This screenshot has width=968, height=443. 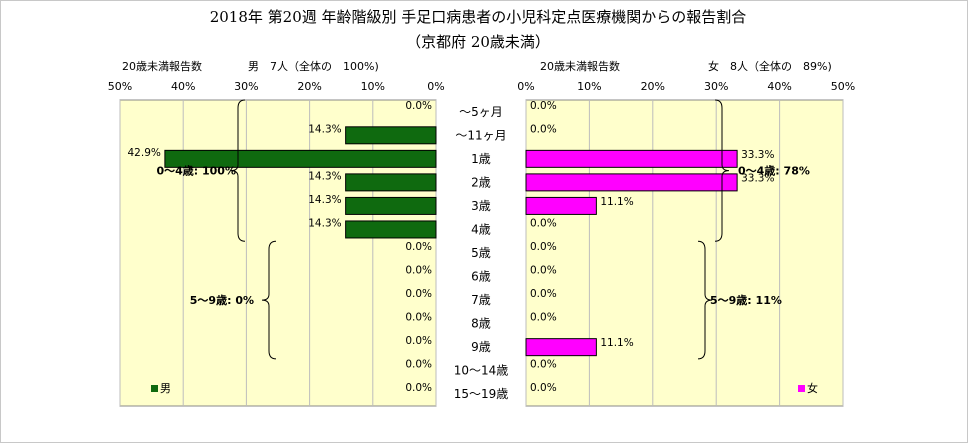 What do you see at coordinates (154, 388) in the screenshot?
I see `male-legend-swatch` at bounding box center [154, 388].